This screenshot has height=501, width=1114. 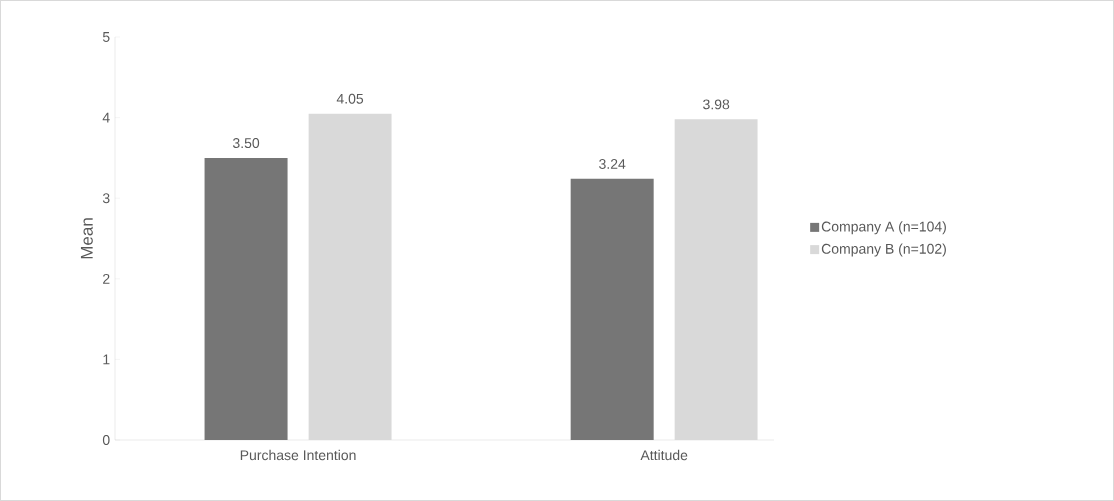 What do you see at coordinates (86, 238) in the screenshot?
I see `y-axis-title: Mean` at bounding box center [86, 238].